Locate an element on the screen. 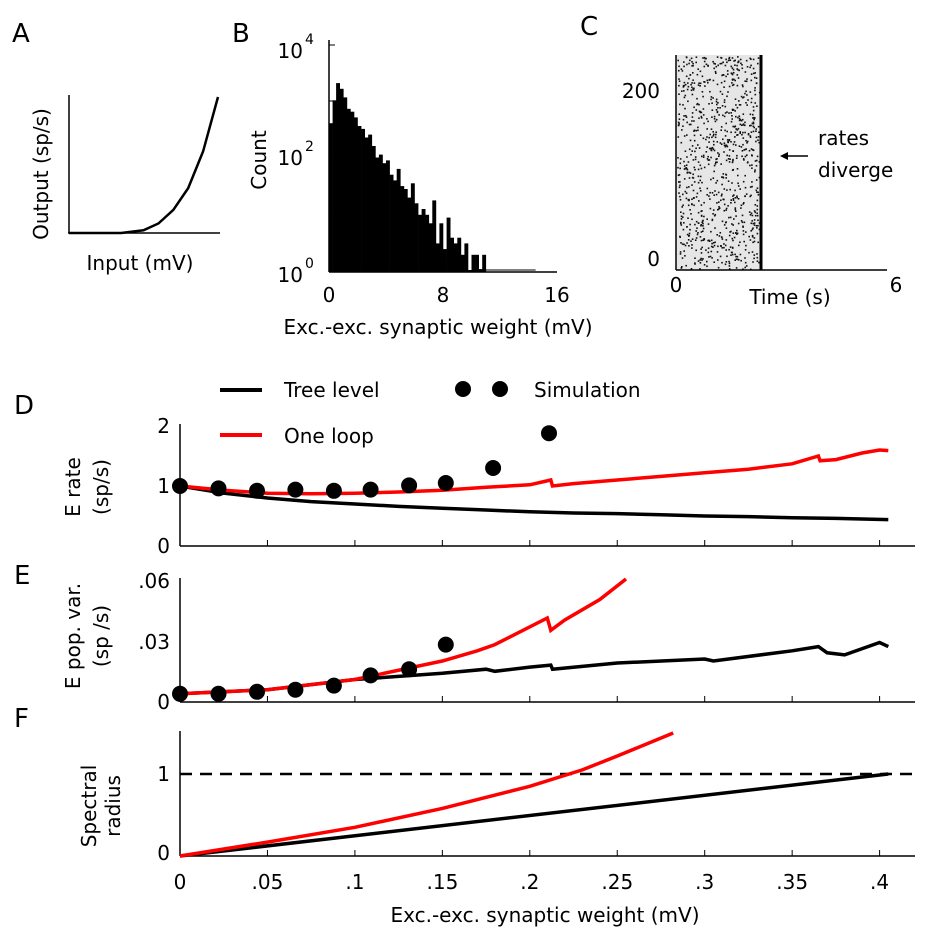 The height and width of the screenshot is (933, 928). x-tick-label: .1 is located at coordinates (354, 882).